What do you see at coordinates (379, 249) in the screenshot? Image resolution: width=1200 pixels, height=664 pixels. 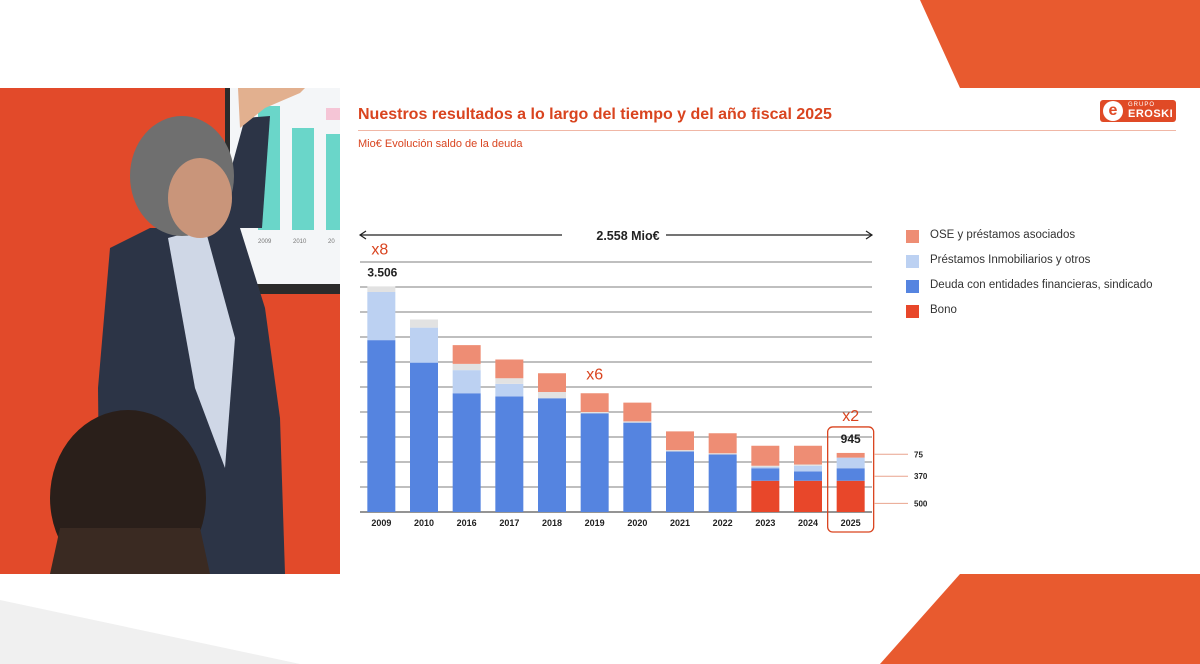 I see `multiplier-annotation: x8` at bounding box center [379, 249].